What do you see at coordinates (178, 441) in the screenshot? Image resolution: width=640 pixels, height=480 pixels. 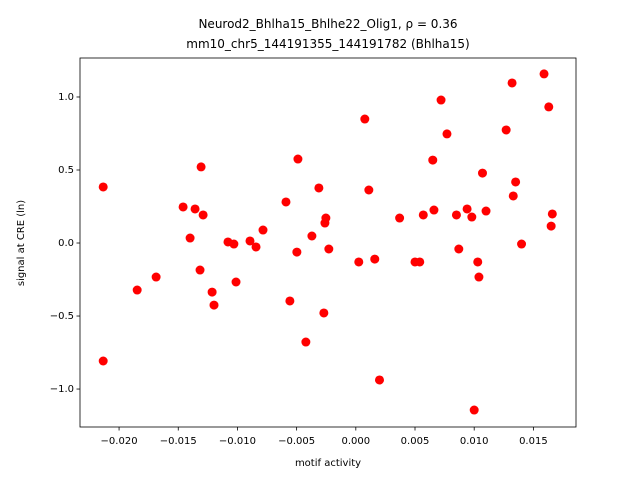 I see `x-tick-label: −0.015` at bounding box center [178, 441].